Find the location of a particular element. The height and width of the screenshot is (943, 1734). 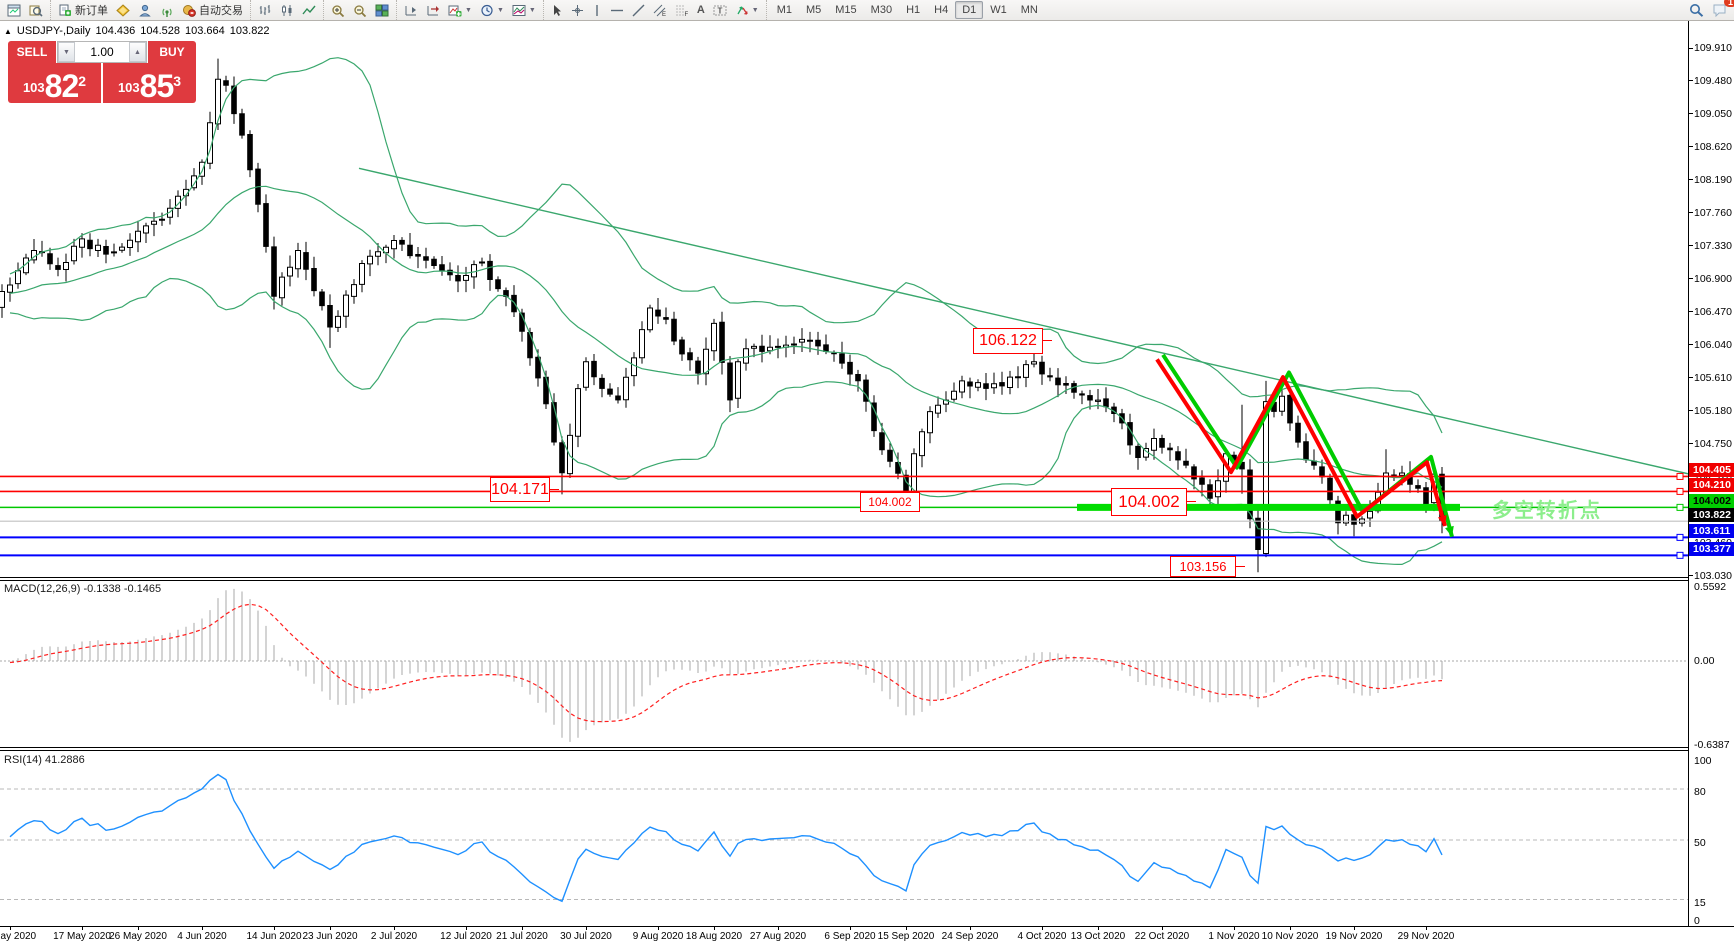

profiles-button is located at coordinates (36, 10).